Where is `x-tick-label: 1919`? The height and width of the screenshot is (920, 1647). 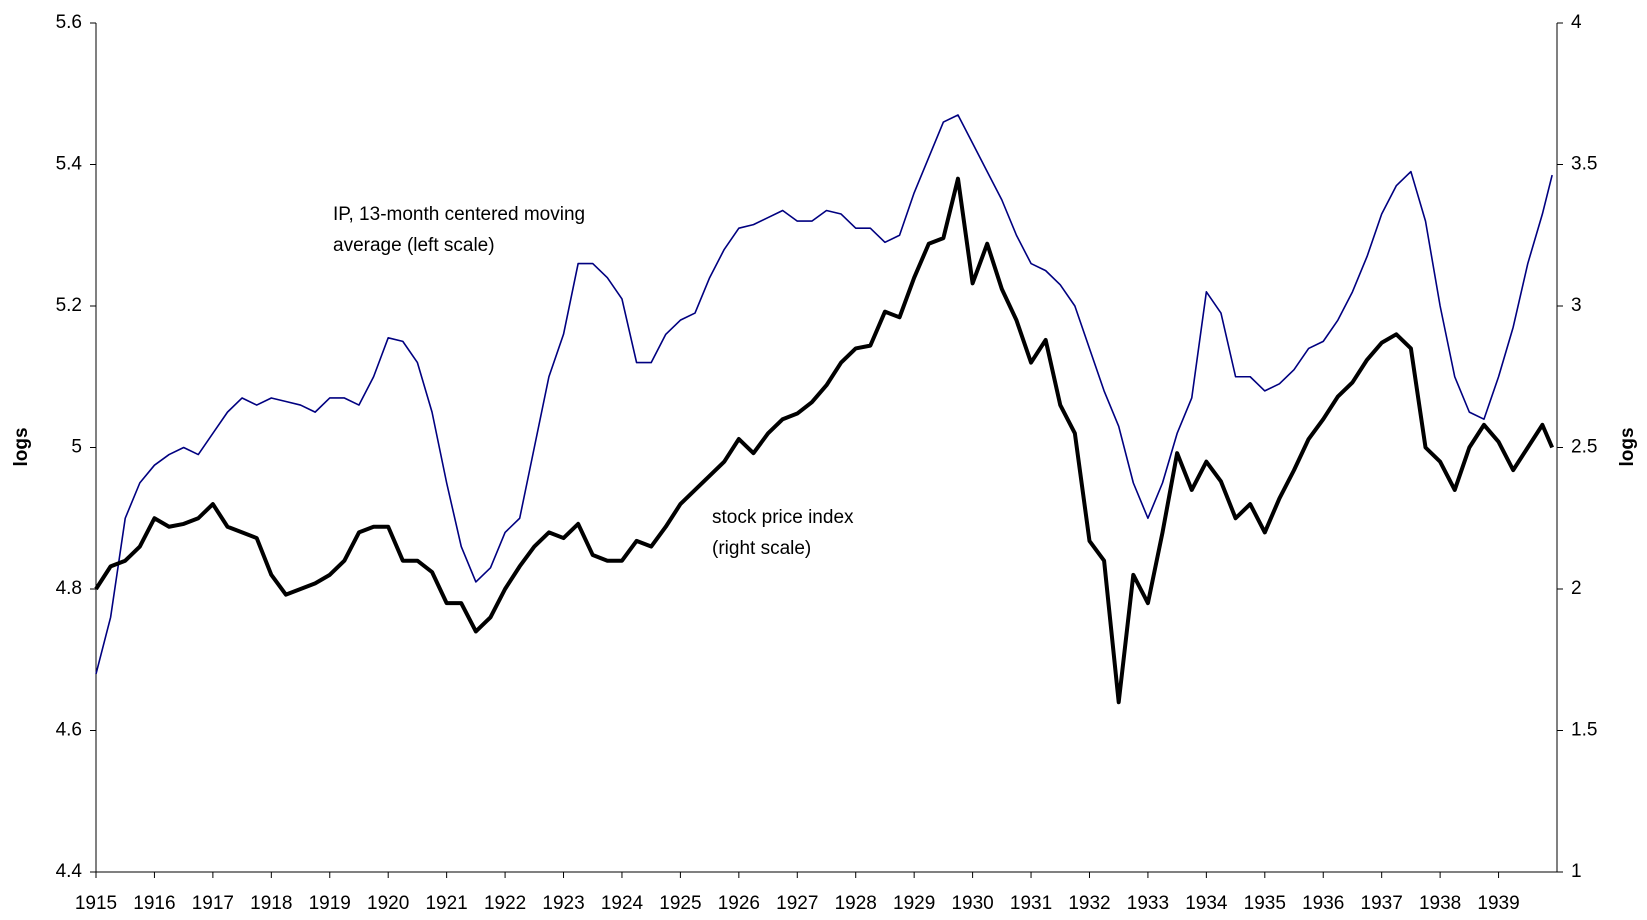 x-tick-label: 1919 is located at coordinates (330, 903).